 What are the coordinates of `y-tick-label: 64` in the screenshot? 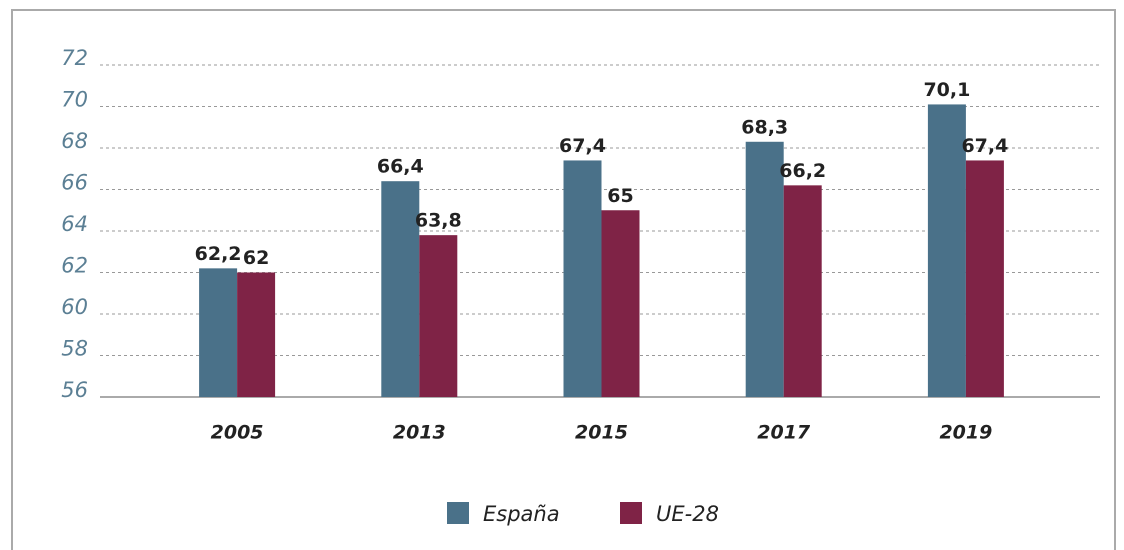 It's located at (74, 224).